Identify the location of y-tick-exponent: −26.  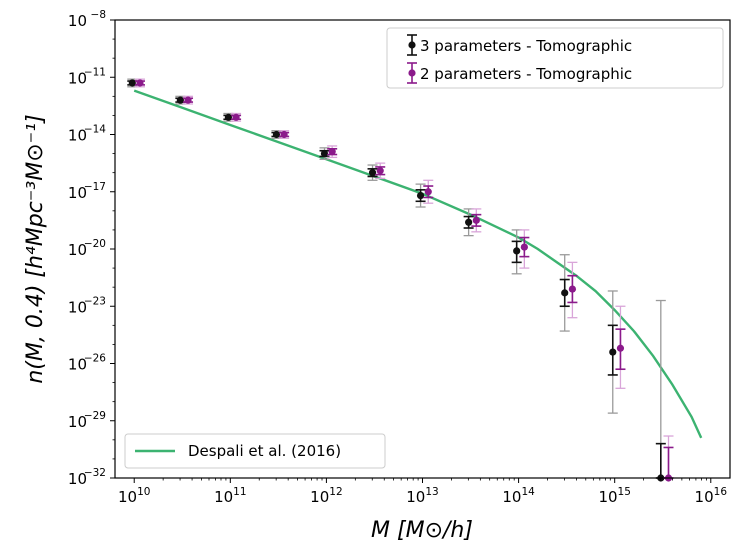
(95, 359).